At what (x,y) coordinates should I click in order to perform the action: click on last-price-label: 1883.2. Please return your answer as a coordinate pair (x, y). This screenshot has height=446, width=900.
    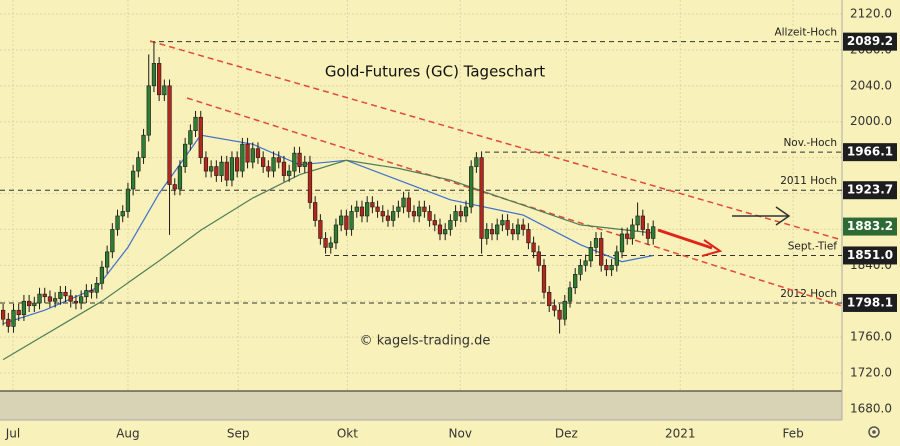
    Looking at the image, I should click on (870, 226).